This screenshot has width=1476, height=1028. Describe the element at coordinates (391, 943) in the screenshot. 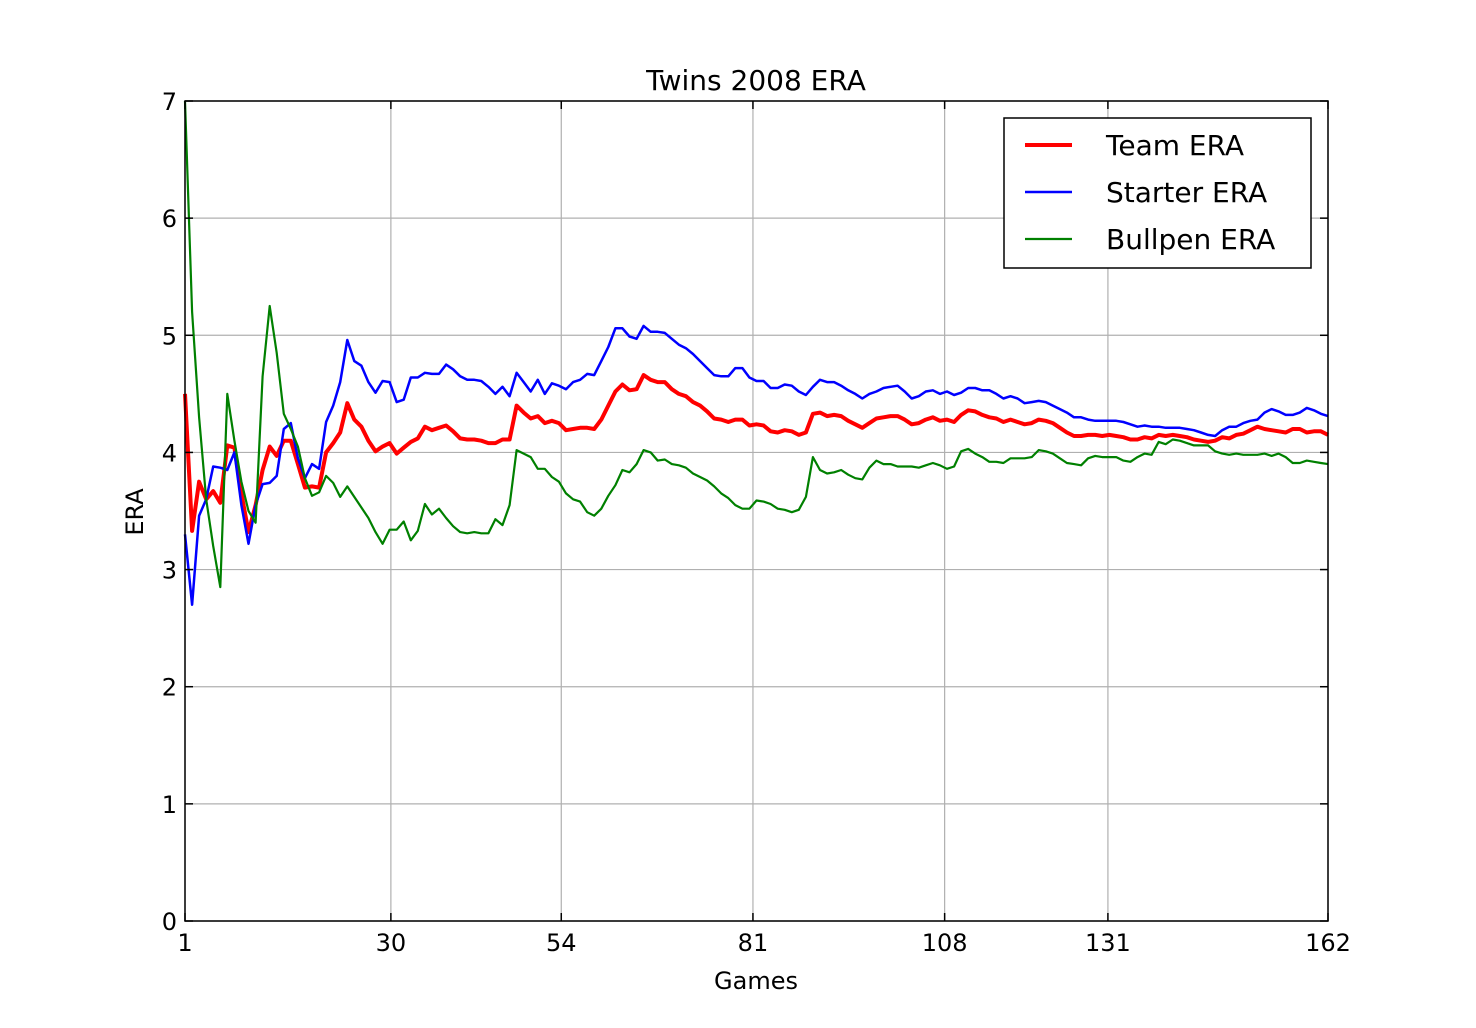

I see `x-tick-label: 30` at that location.